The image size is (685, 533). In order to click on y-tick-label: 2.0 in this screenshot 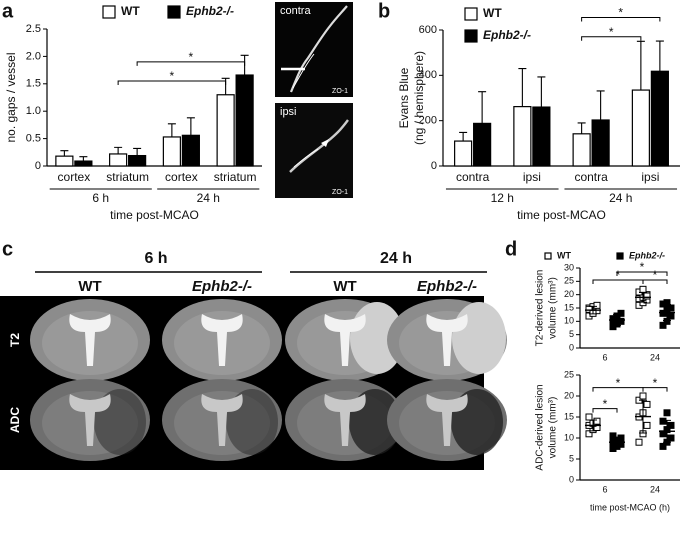, I will do `click(33, 56)`.